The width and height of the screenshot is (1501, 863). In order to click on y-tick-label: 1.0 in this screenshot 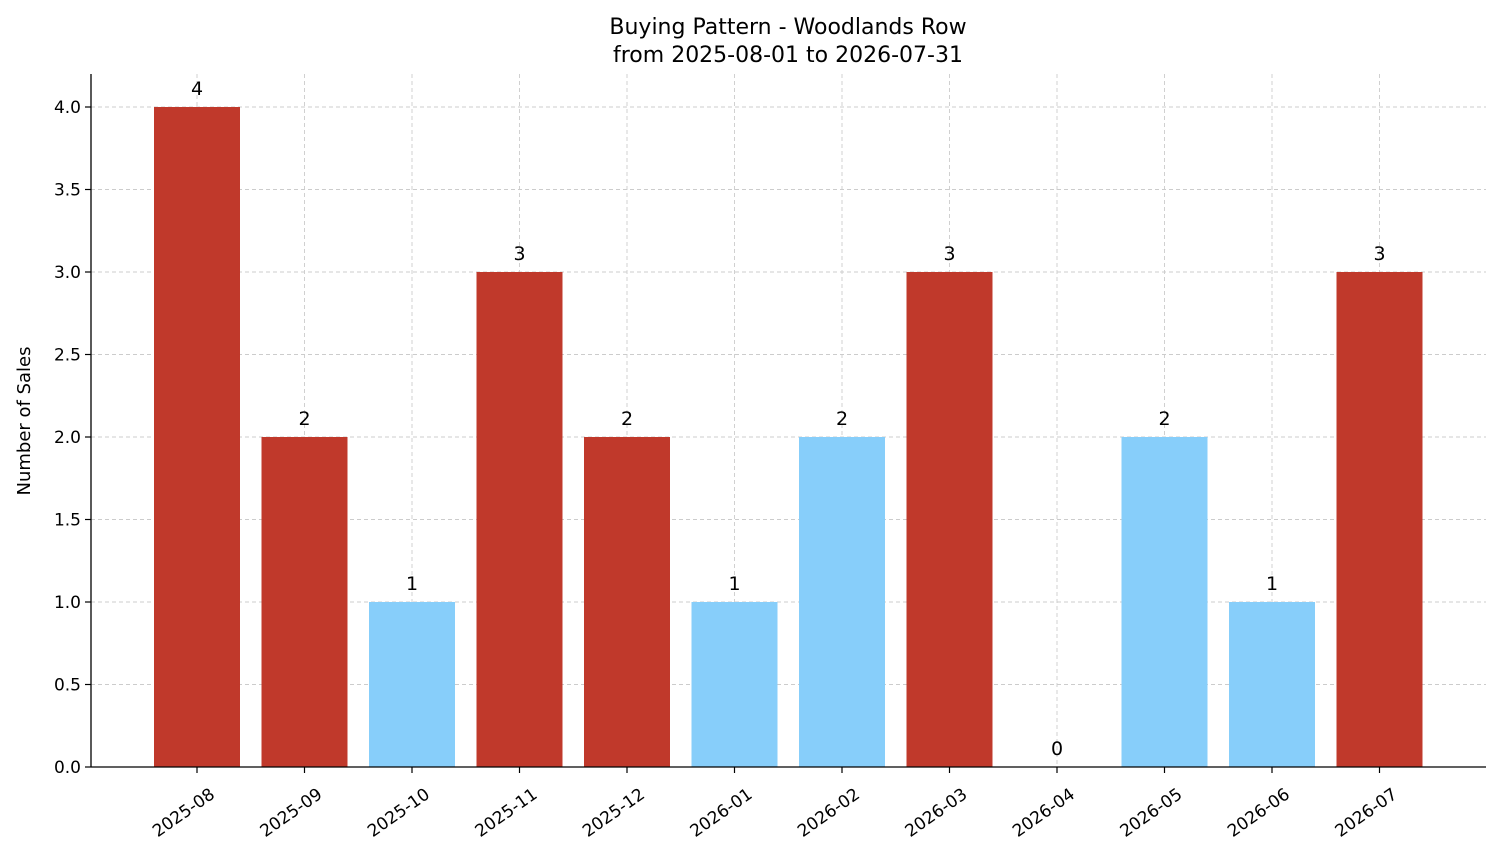, I will do `click(67, 603)`.